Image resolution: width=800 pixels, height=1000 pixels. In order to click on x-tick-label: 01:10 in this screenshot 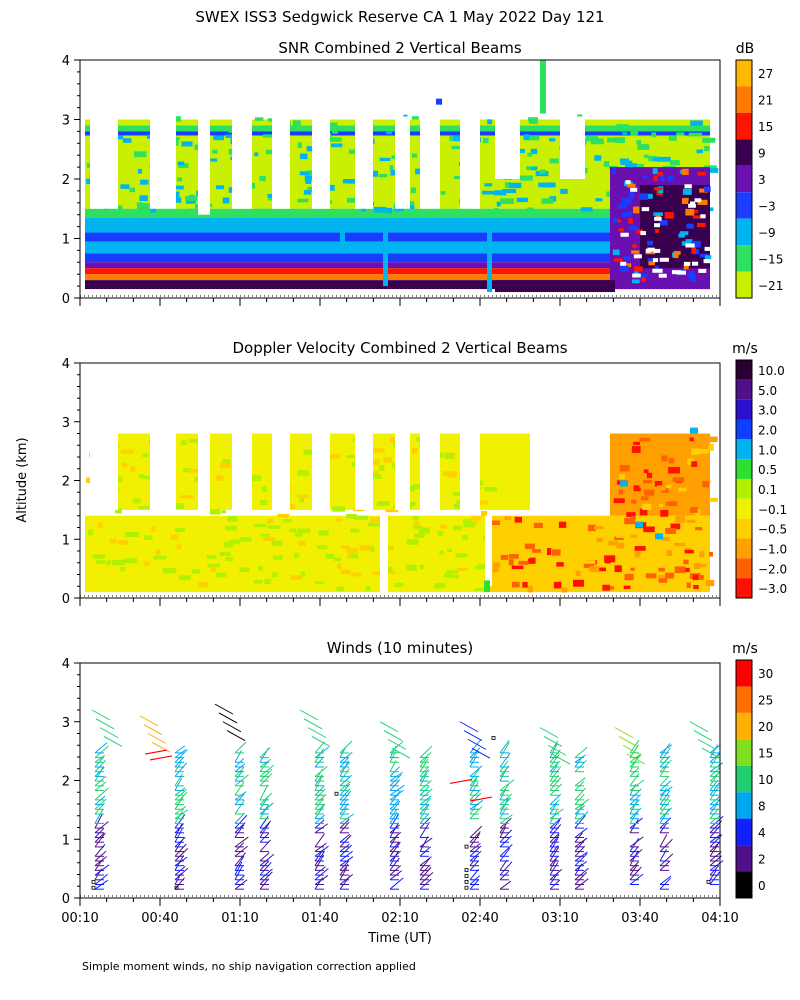, I will do `click(239, 918)`.